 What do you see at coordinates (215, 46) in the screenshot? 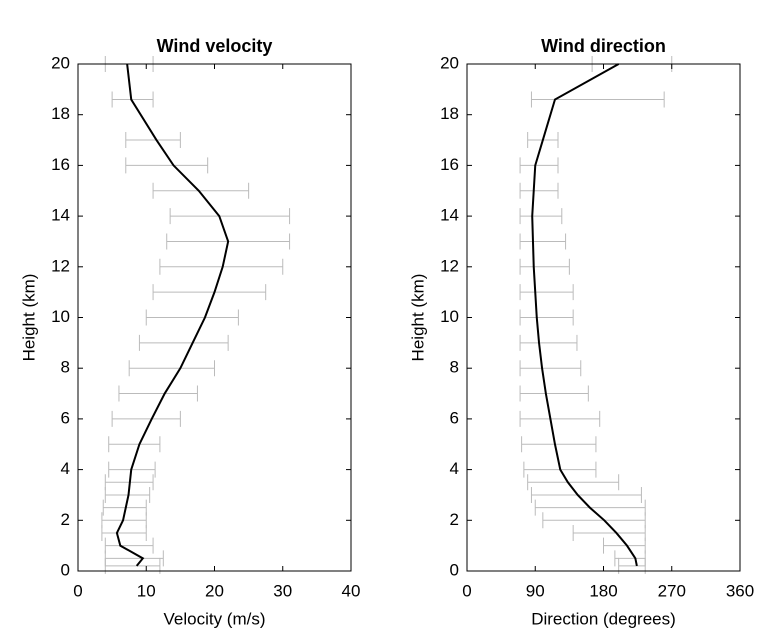
I see `chart-title: Wind velocity` at bounding box center [215, 46].